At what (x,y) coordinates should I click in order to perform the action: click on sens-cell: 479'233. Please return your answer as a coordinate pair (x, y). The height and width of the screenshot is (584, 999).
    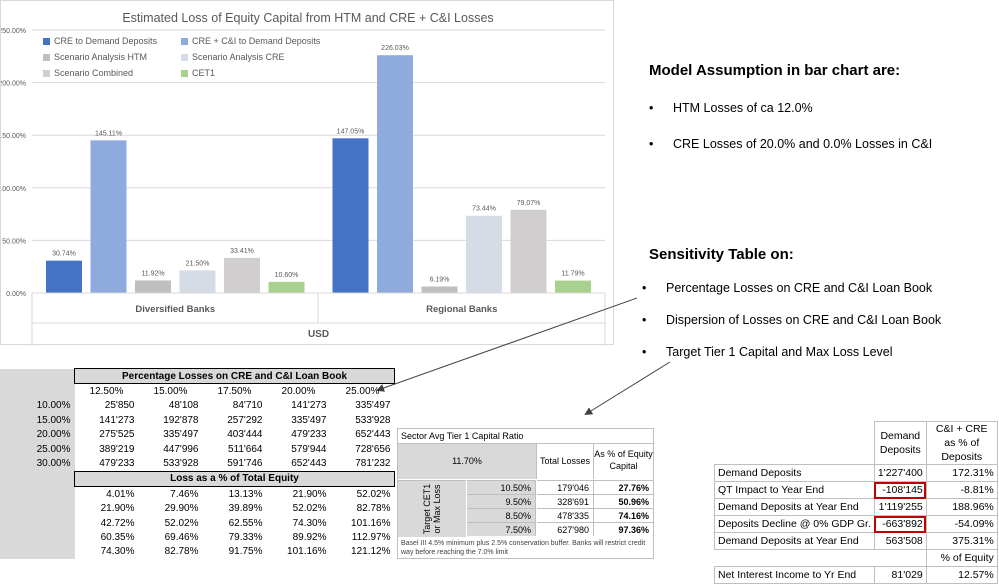
    Looking at the image, I should click on (309, 435).